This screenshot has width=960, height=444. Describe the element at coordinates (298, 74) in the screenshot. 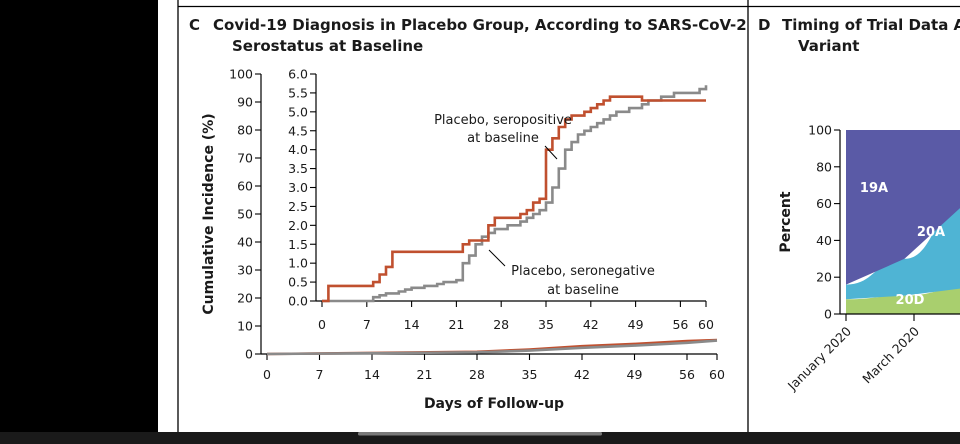

I see `inset-y-tick-label: 6.0` at that location.